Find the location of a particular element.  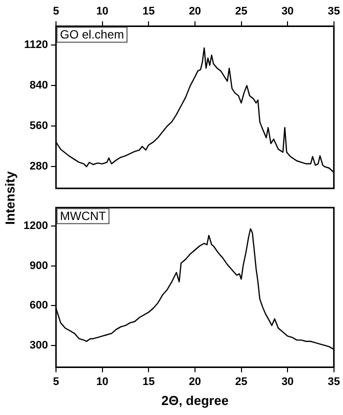

y-tick-label: 900 is located at coordinates (39, 266).